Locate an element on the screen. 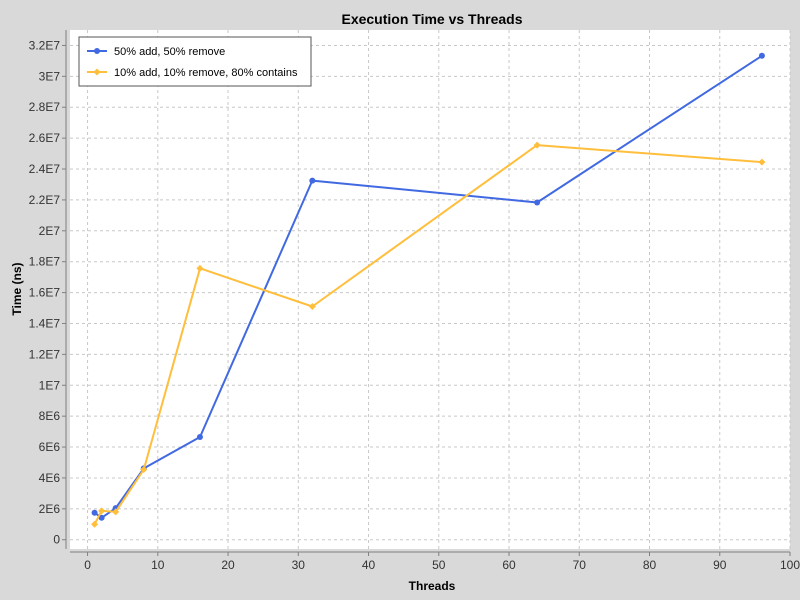 The height and width of the screenshot is (600, 800). x-tick-label: 50 is located at coordinates (439, 565).